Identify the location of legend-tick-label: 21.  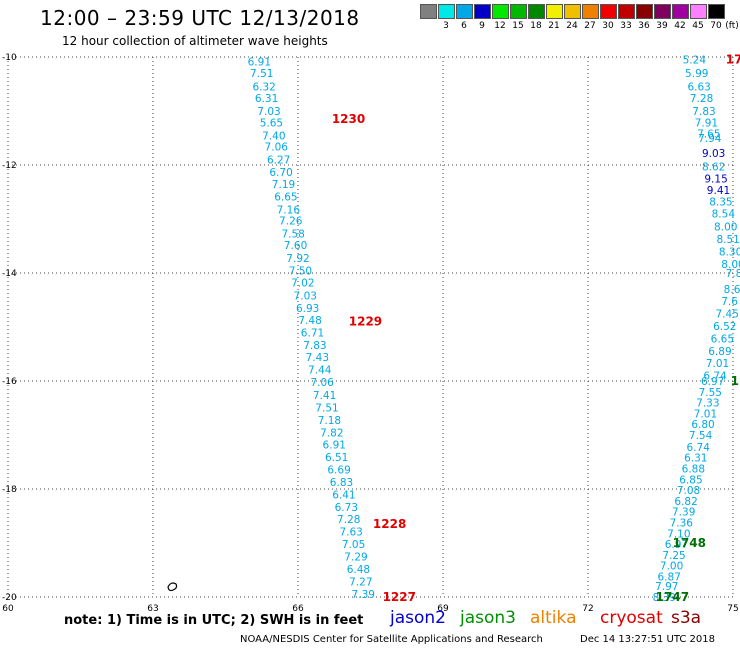
(554, 26).